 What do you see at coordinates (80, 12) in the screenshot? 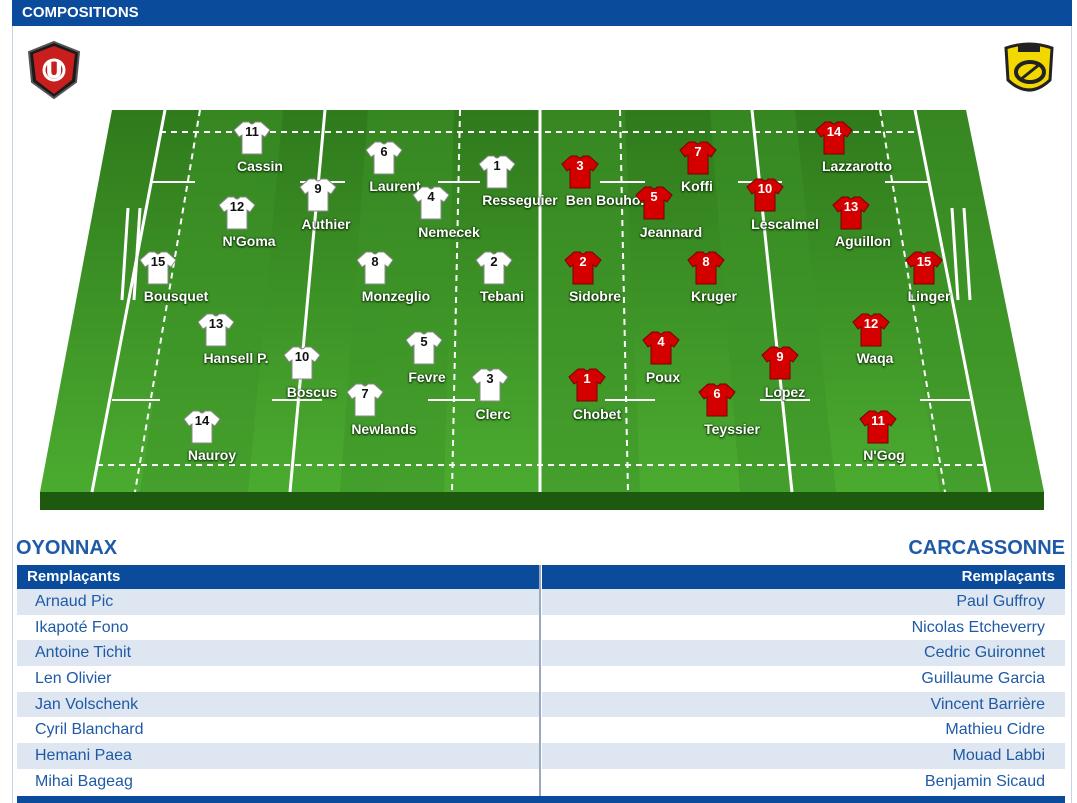
I see `header-title: COMPOSITIONS` at bounding box center [80, 12].